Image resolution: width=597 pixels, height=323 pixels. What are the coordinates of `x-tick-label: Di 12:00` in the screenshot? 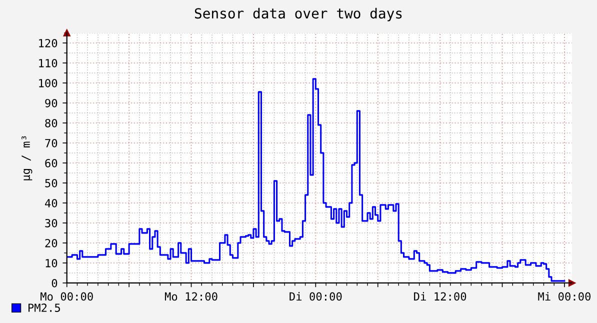 It's located at (440, 296).